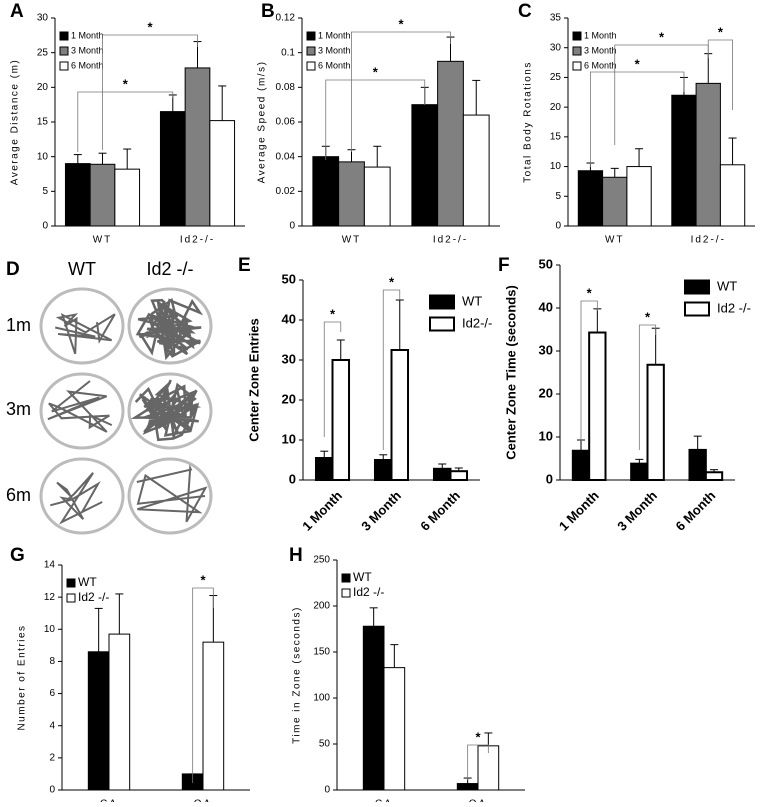  Describe the element at coordinates (334, 65) in the screenshot. I see `legend-label: 6 Month` at that location.